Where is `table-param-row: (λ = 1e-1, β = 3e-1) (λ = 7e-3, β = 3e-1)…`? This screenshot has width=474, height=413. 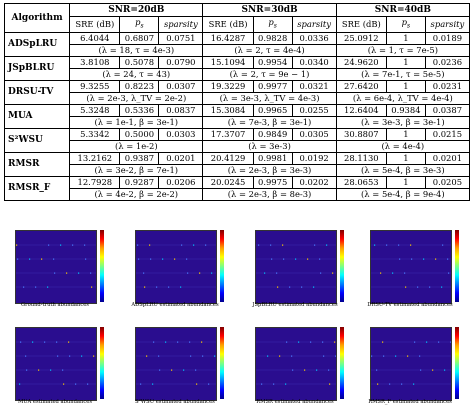 table-param-row: (λ = 1e-1, β = 3e-1) (λ = 7e-3, β = 3e-1)… is located at coordinates (238, 122).